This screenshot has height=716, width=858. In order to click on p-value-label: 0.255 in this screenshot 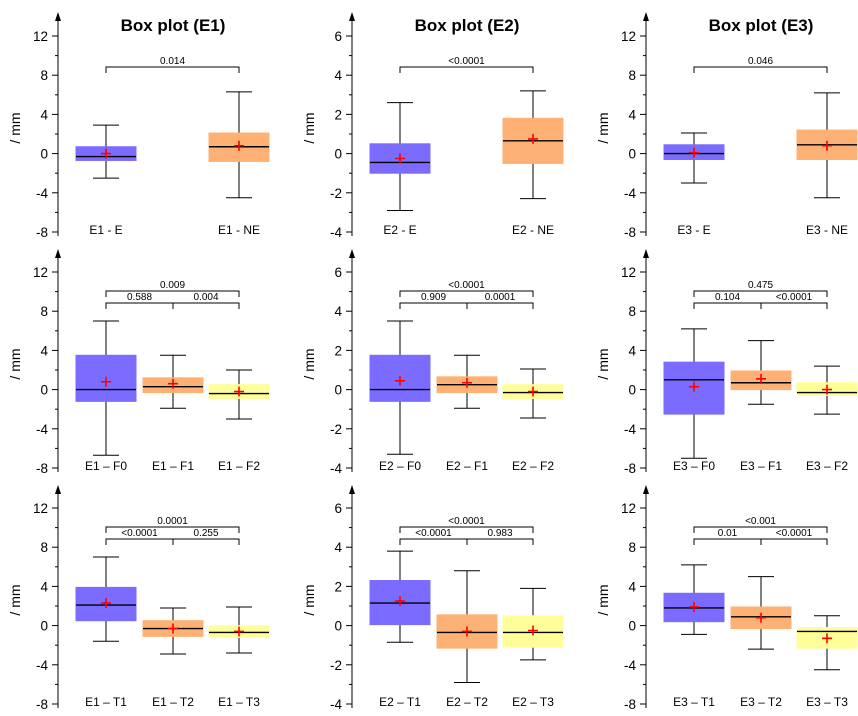, I will do `click(205, 533)`.